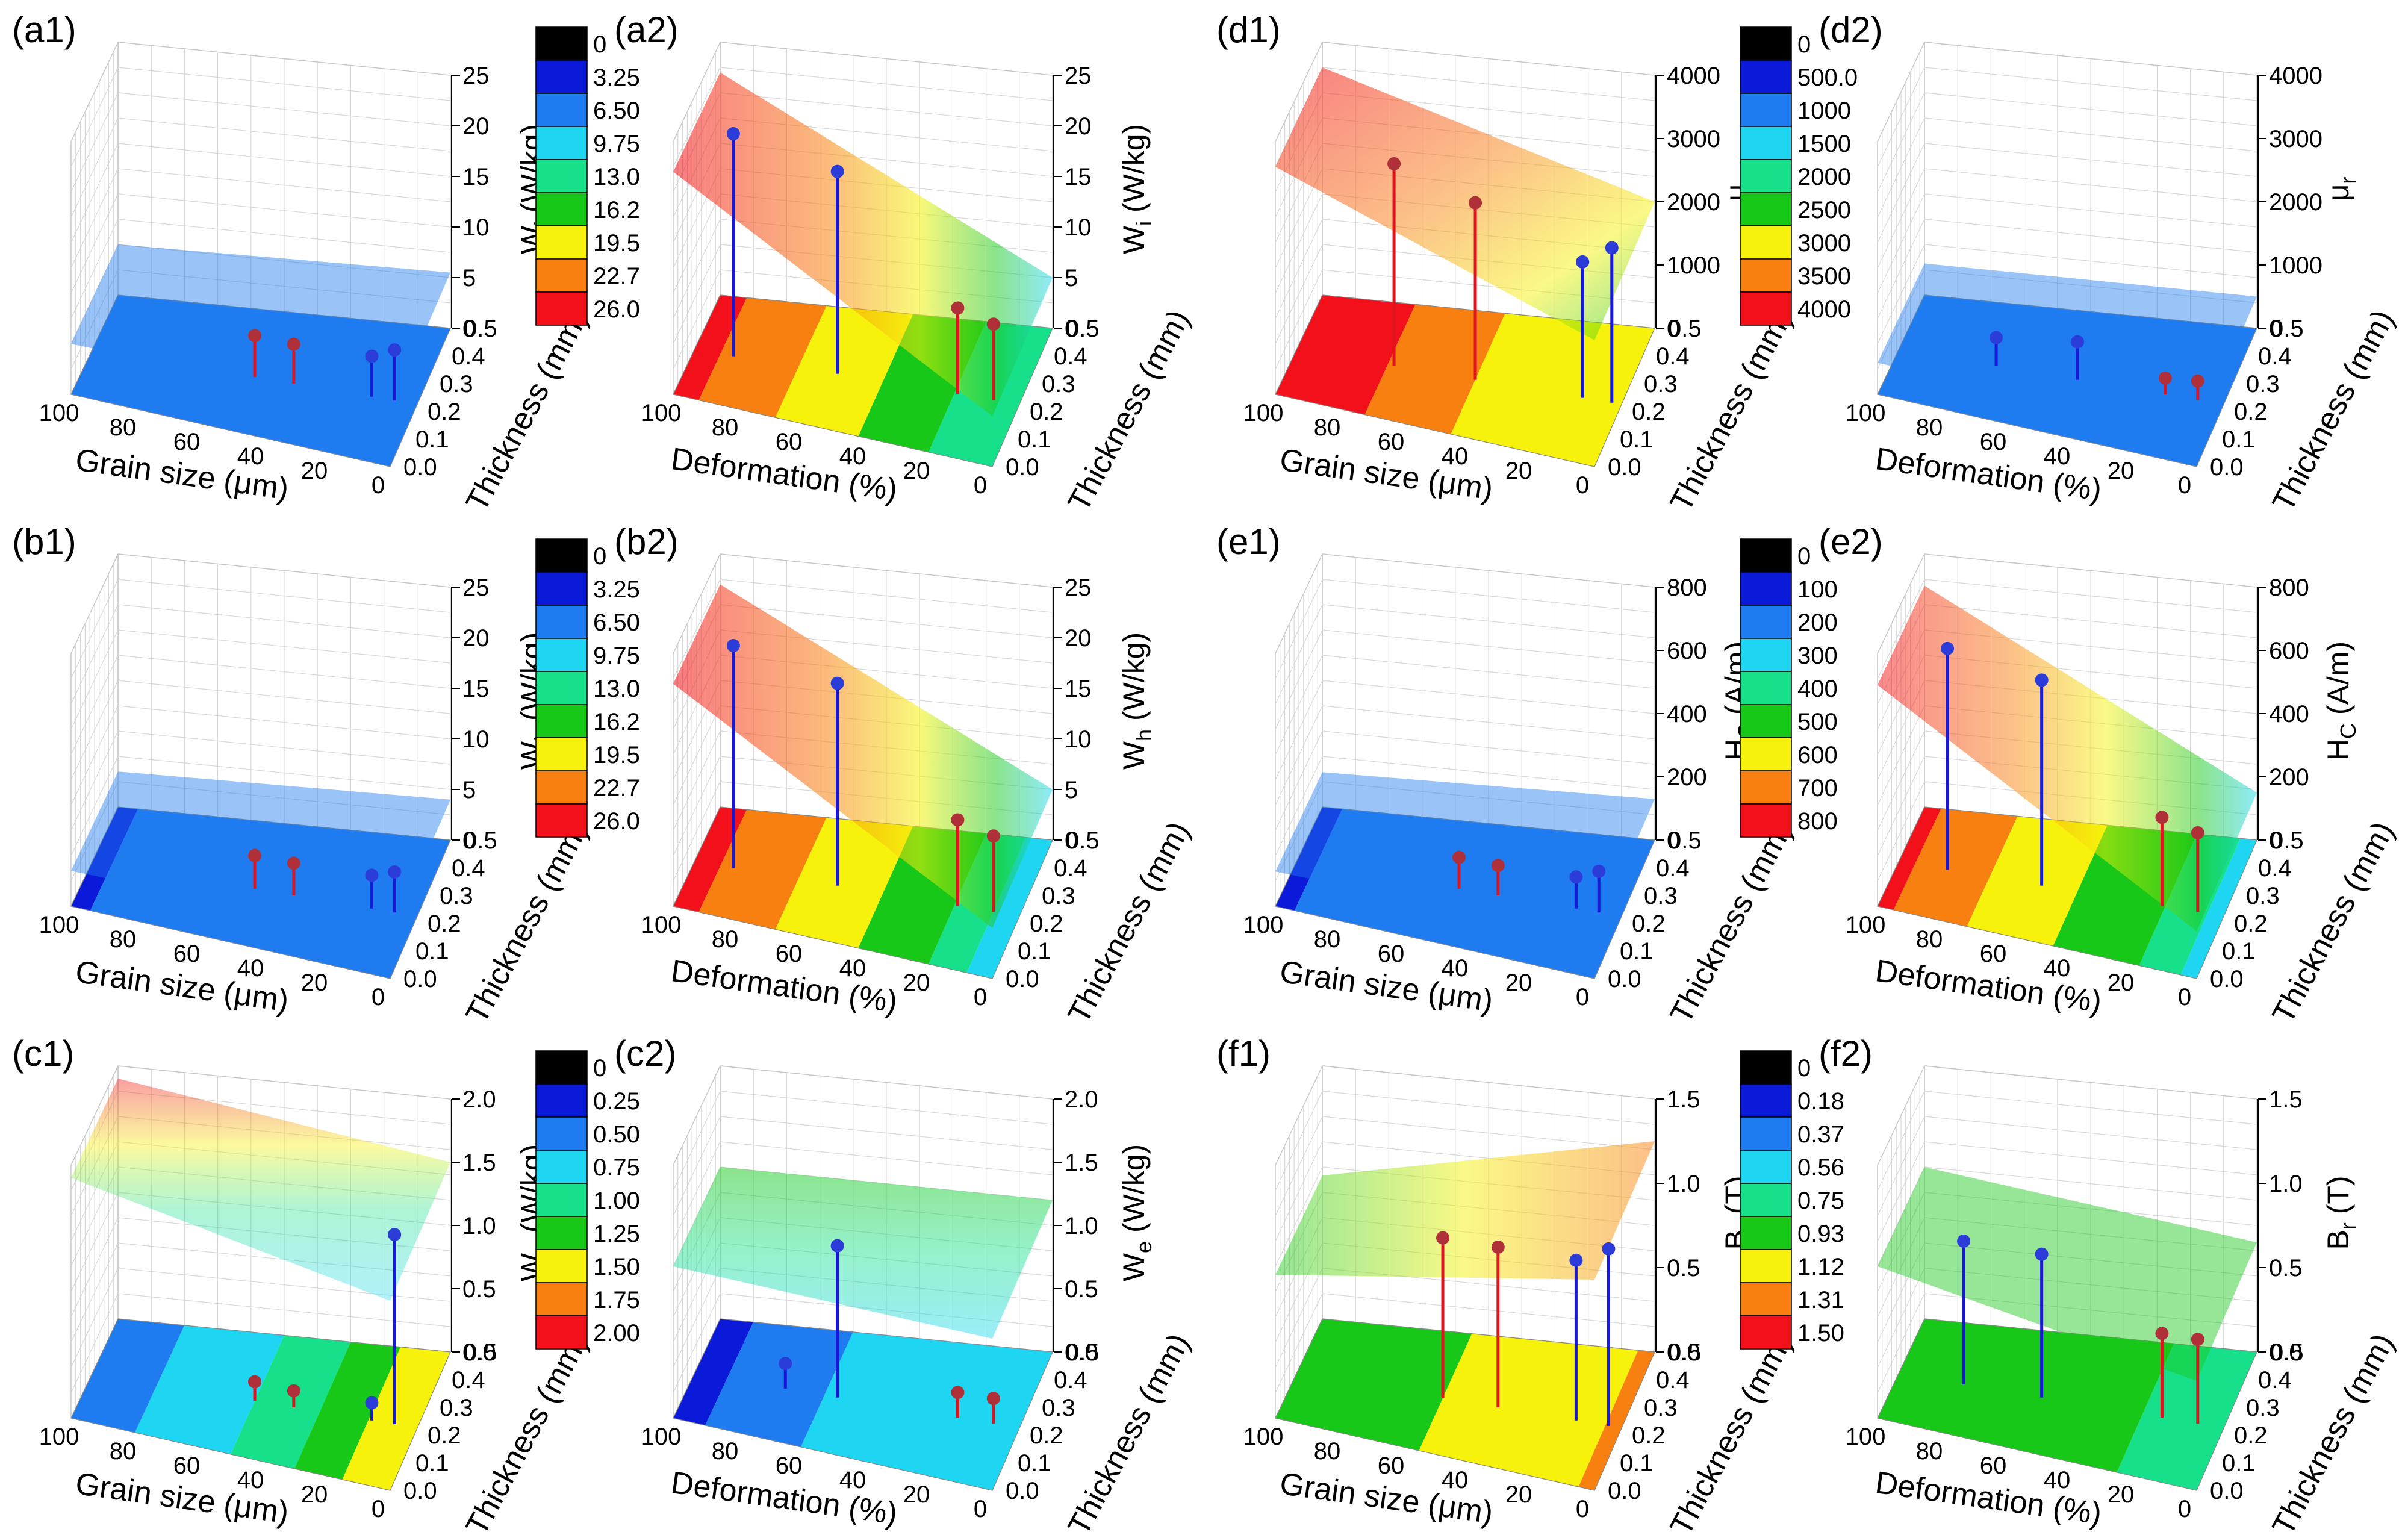 This screenshot has height=1535, width=2408. What do you see at coordinates (2280, 1226) in the screenshot?
I see `z-axis: 0.00.51.01.5` at bounding box center [2280, 1226].